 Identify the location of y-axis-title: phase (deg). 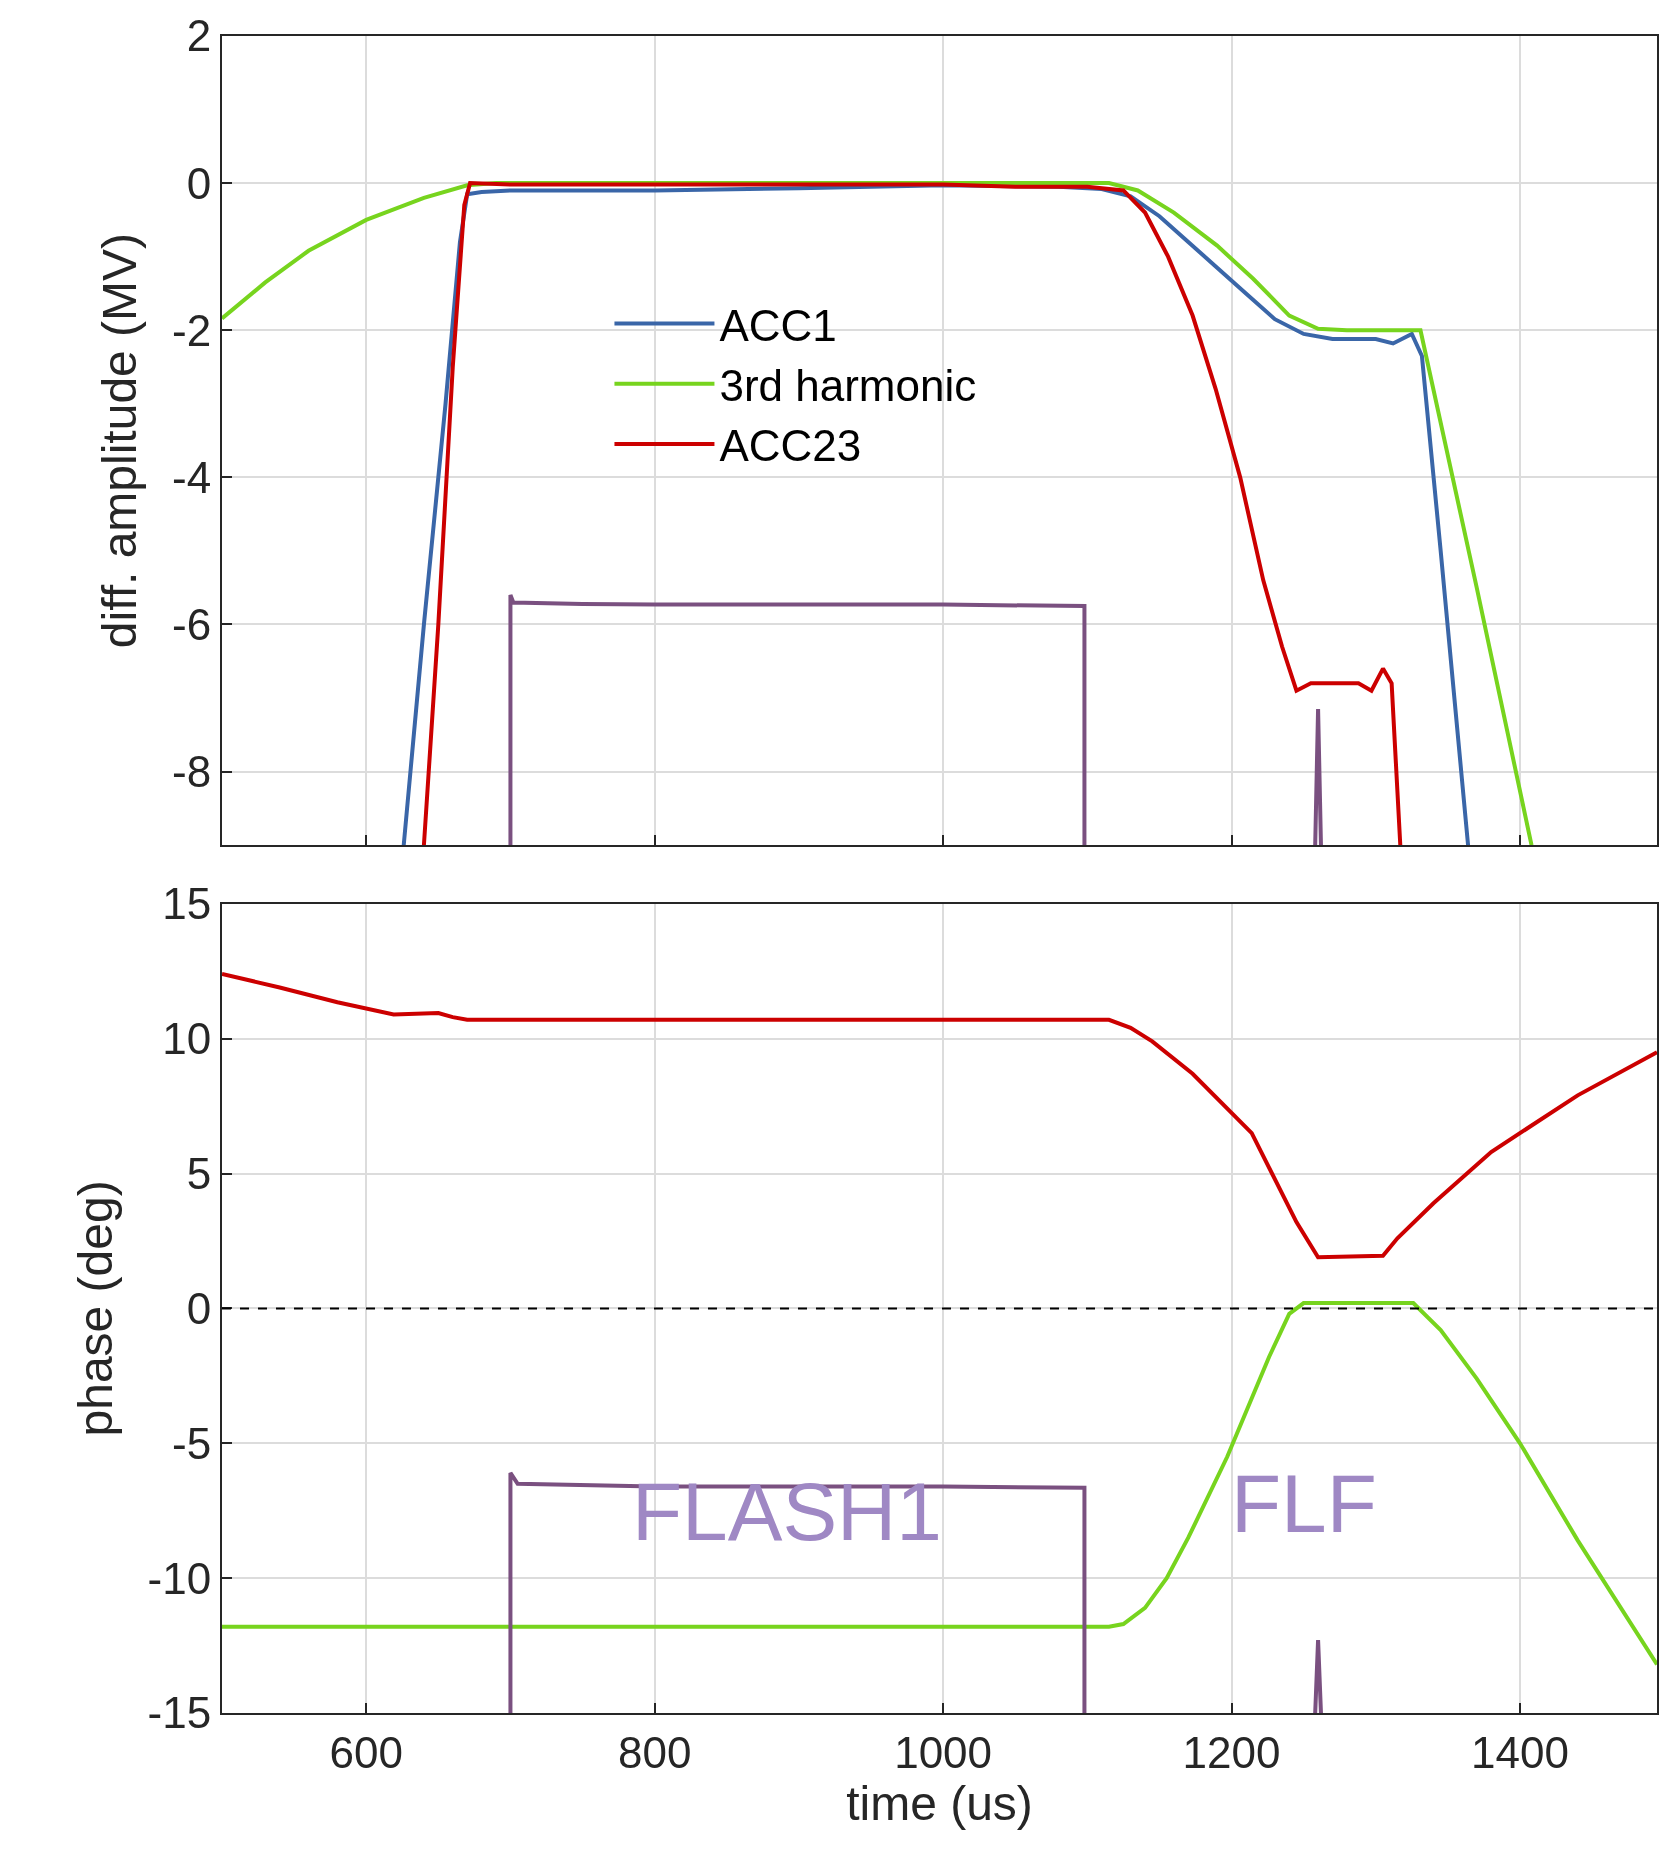
(95, 1308).